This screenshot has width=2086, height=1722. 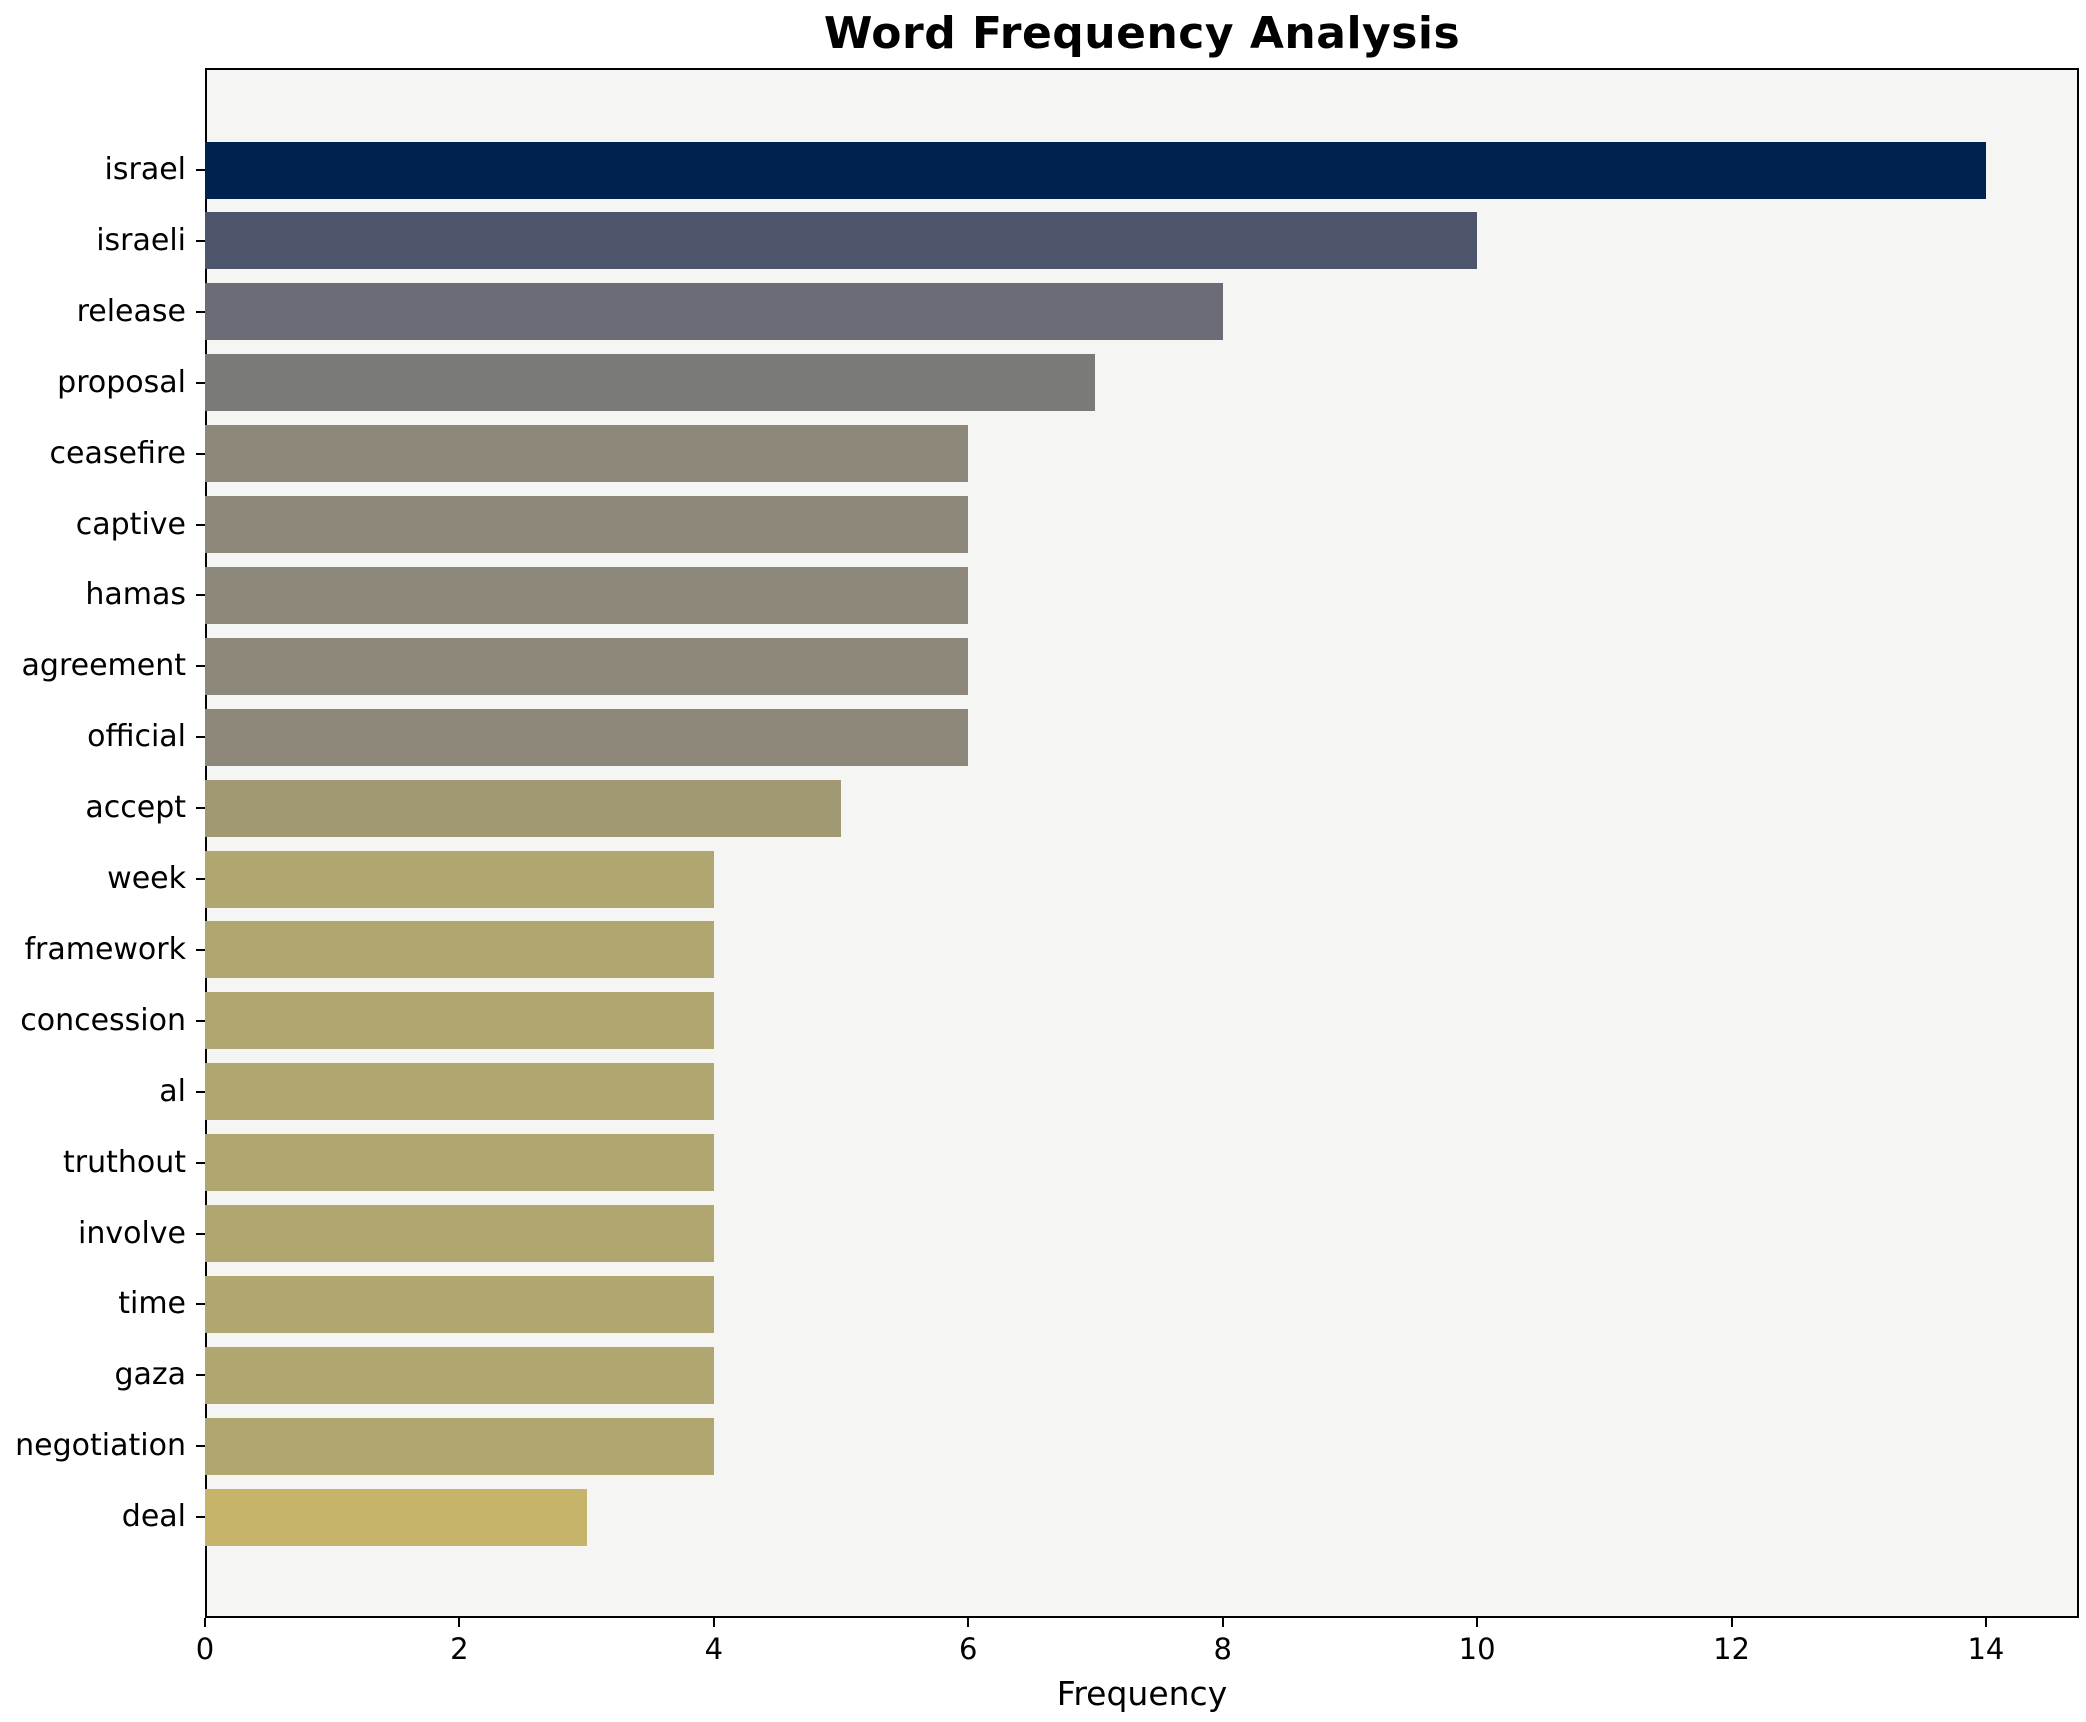 What do you see at coordinates (459, 1446) in the screenshot?
I see `bar-negotiation` at bounding box center [459, 1446].